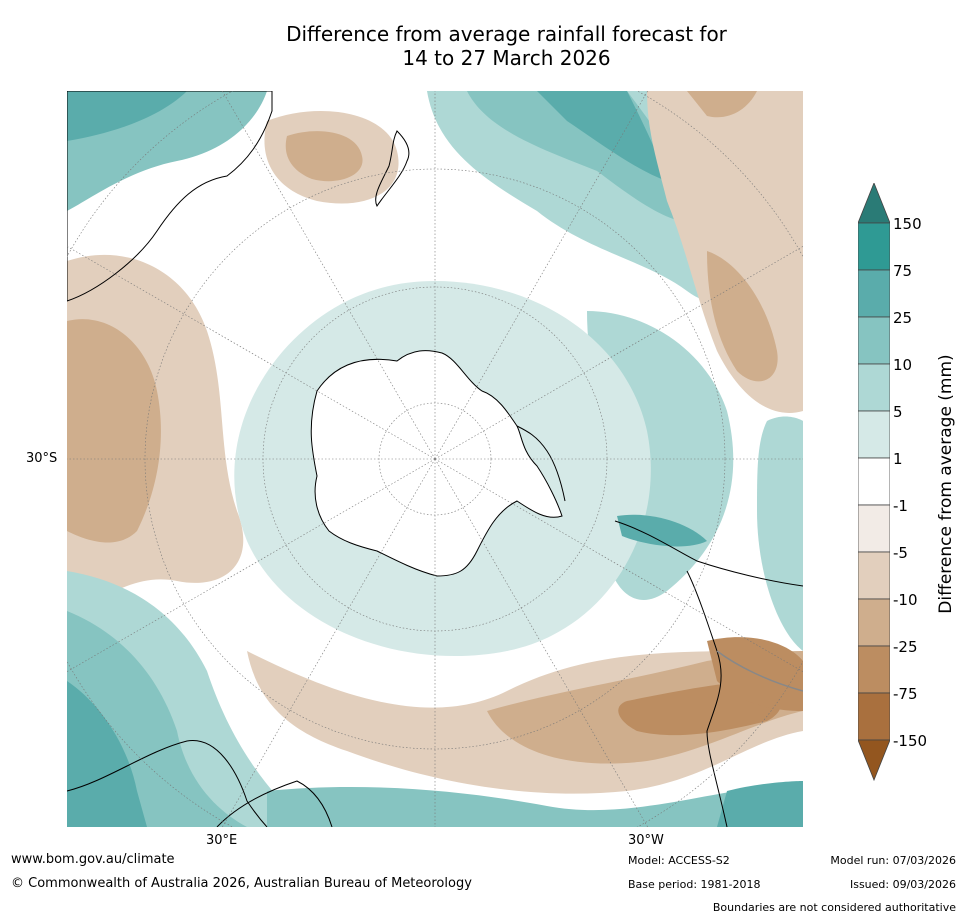  I want to click on colorbar-segment-under, so click(874, 760).